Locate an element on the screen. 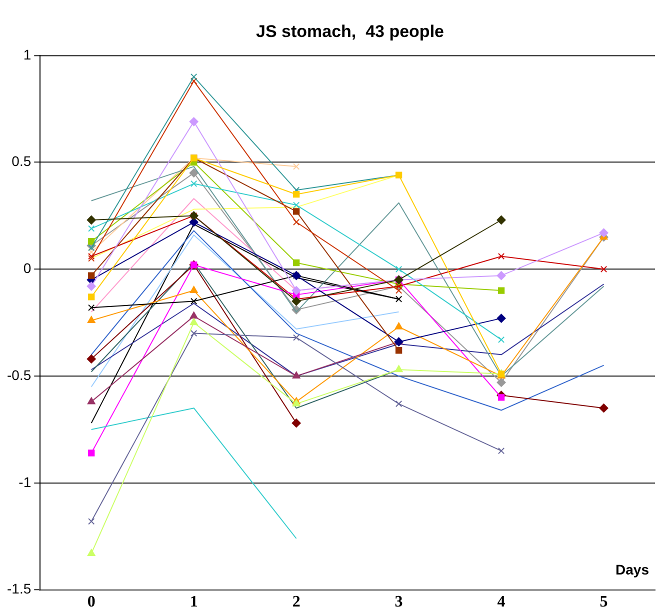 This screenshot has height=615, width=660. y-tick-label: 0.5 is located at coordinates (22, 161).